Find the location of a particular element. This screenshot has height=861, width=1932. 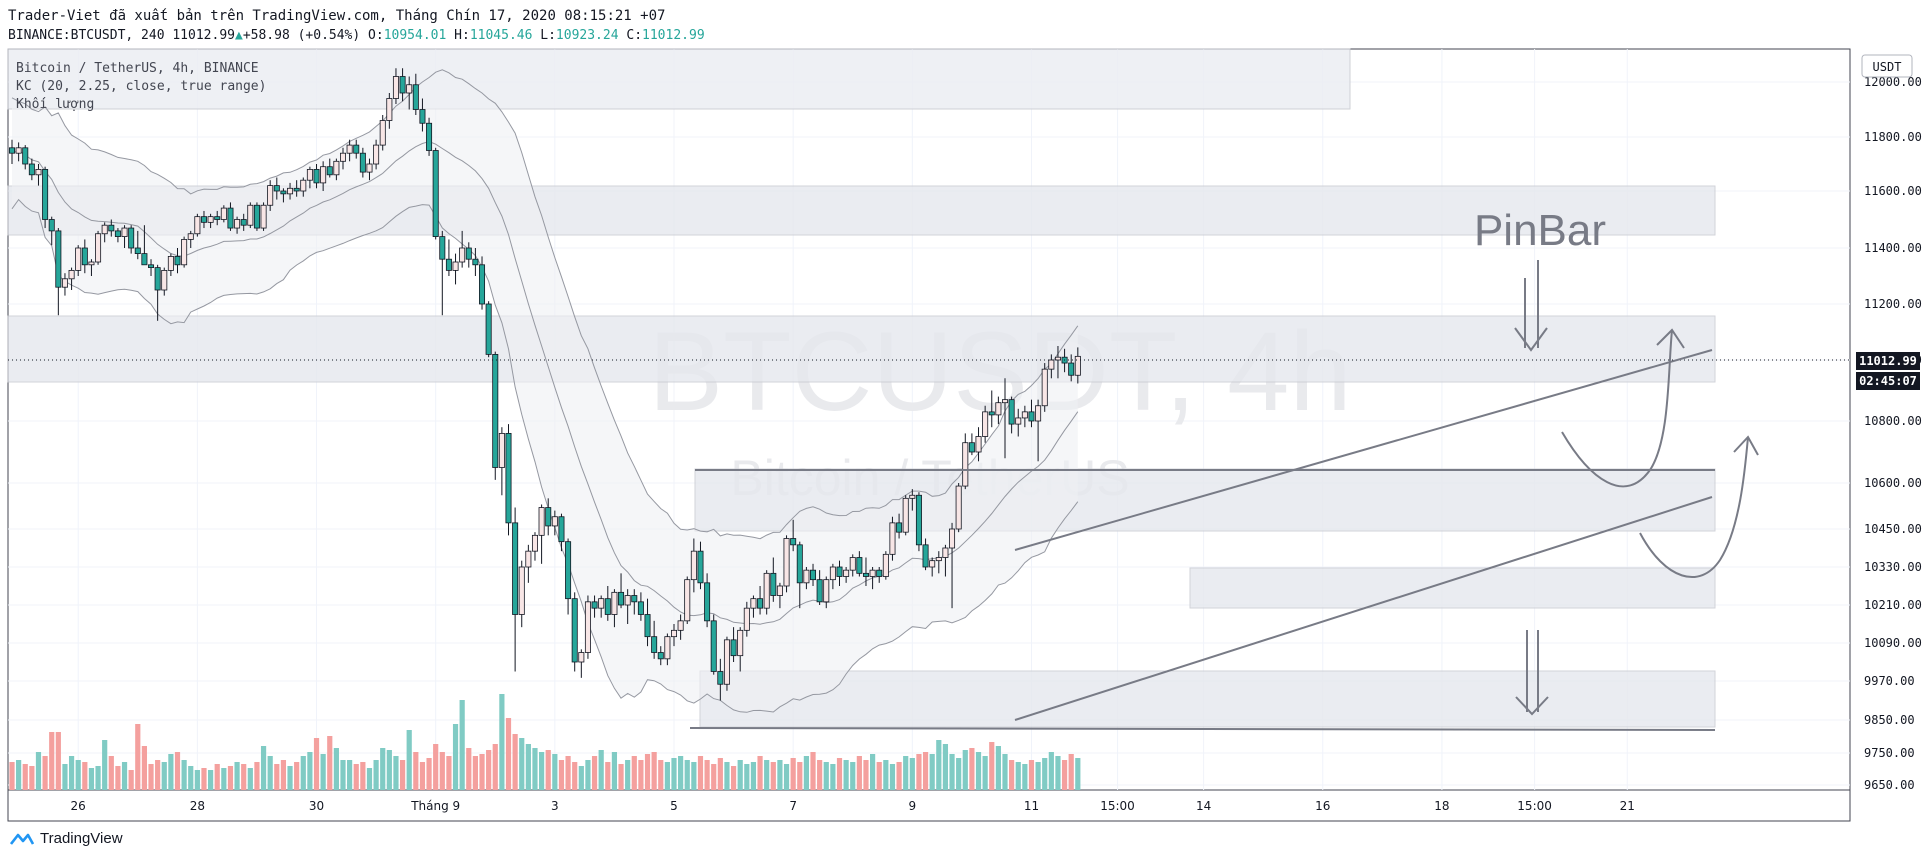

time-axis: 26 28 30 Tháng 9 3 5 7 9 11 15:00 14 16 18 15:00 21 is located at coordinates (853, 806).